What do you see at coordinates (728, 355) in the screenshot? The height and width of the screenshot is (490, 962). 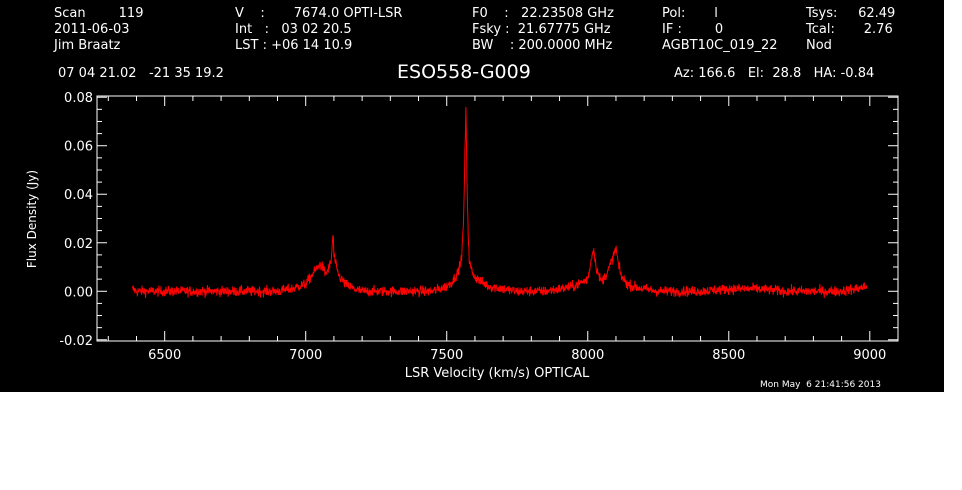 I see `x-tick-label: 8500` at bounding box center [728, 355].